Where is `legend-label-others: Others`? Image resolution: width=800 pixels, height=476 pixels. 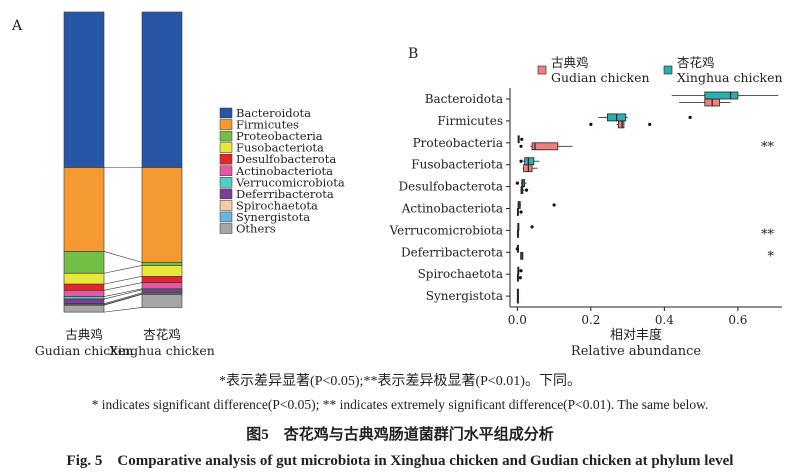
legend-label-others: Others is located at coordinates (256, 229).